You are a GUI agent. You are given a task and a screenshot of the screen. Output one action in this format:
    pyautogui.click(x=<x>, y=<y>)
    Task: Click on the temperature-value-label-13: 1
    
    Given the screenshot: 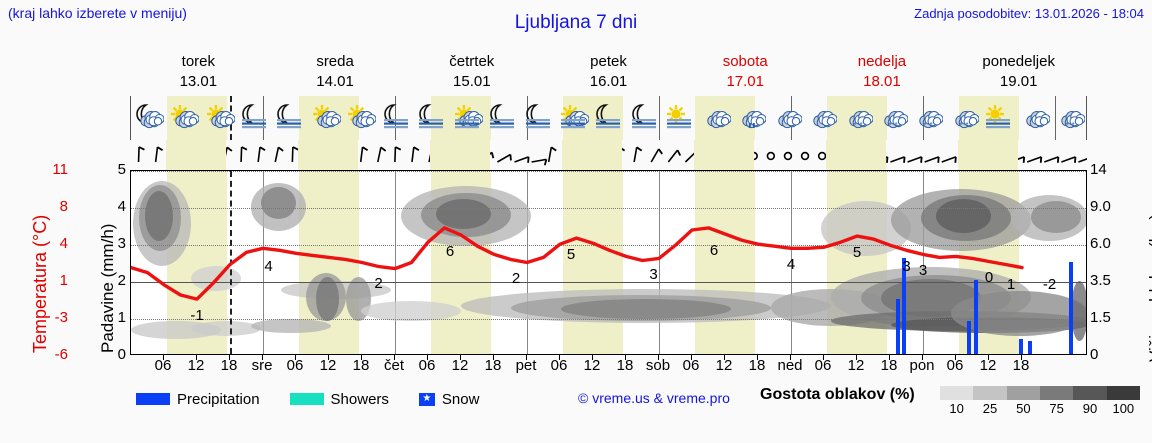 What is the action you would take?
    pyautogui.click(x=1011, y=284)
    